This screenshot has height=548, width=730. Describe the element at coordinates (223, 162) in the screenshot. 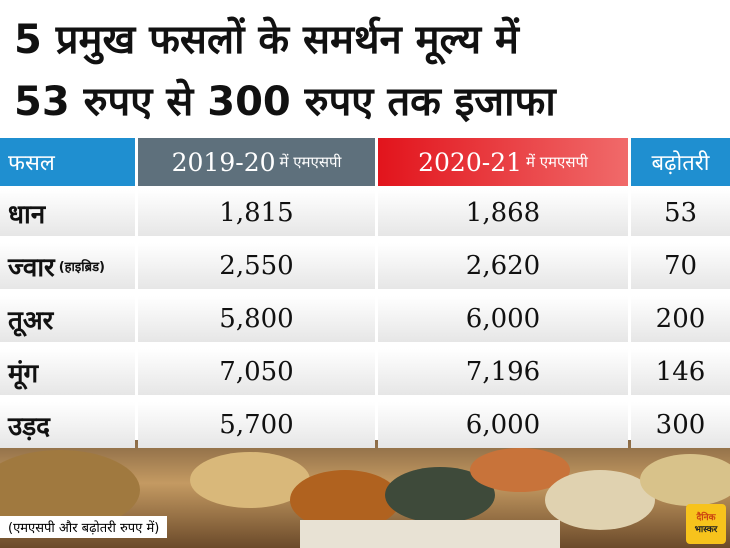

I see `header-year: 2019-20` at that location.